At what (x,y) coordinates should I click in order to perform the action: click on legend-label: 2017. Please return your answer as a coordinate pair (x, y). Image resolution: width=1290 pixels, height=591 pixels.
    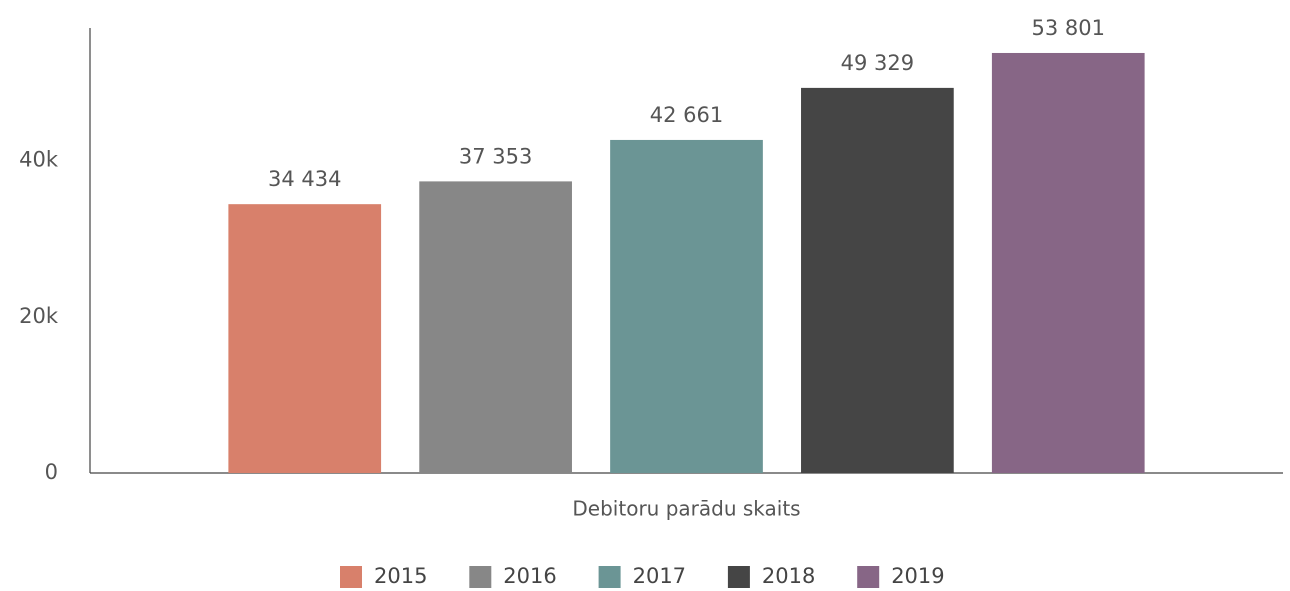
    Looking at the image, I should click on (659, 576).